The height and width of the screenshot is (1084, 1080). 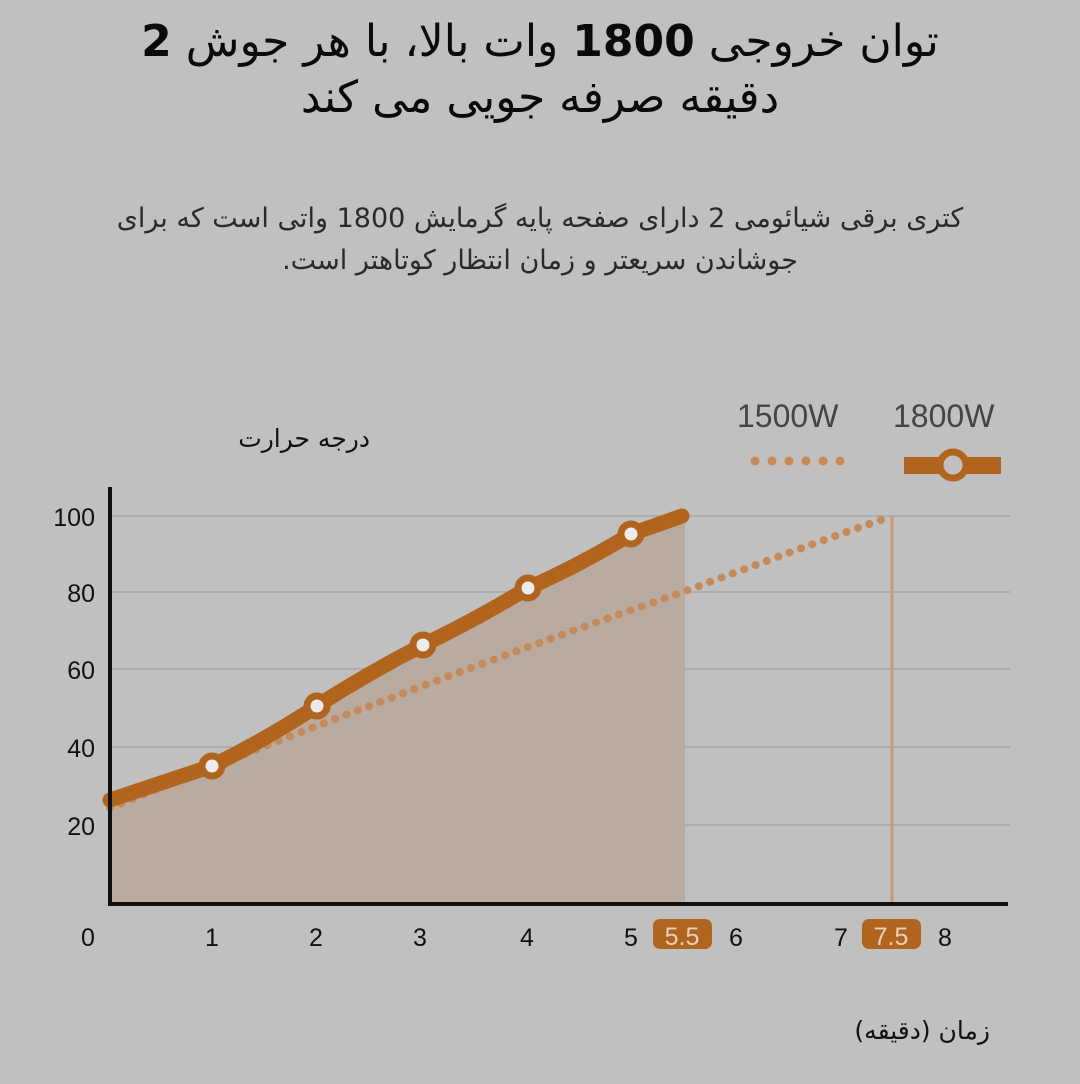 What do you see at coordinates (304, 438) in the screenshot?
I see `y-axis-title: درجه حرارت` at bounding box center [304, 438].